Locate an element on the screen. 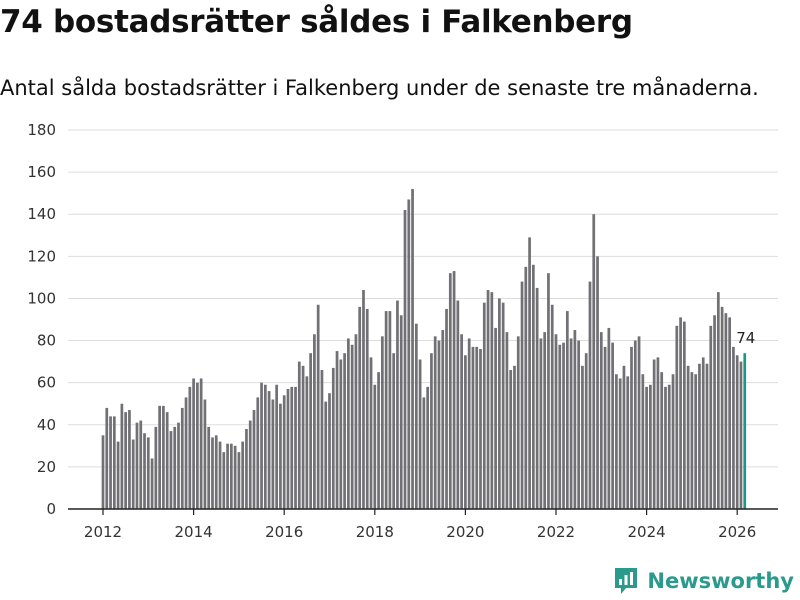 This screenshot has height=600, width=800. y-axis-ticks: 0 20 40 60 80 100 120 140 160 180 is located at coordinates (41, 319).